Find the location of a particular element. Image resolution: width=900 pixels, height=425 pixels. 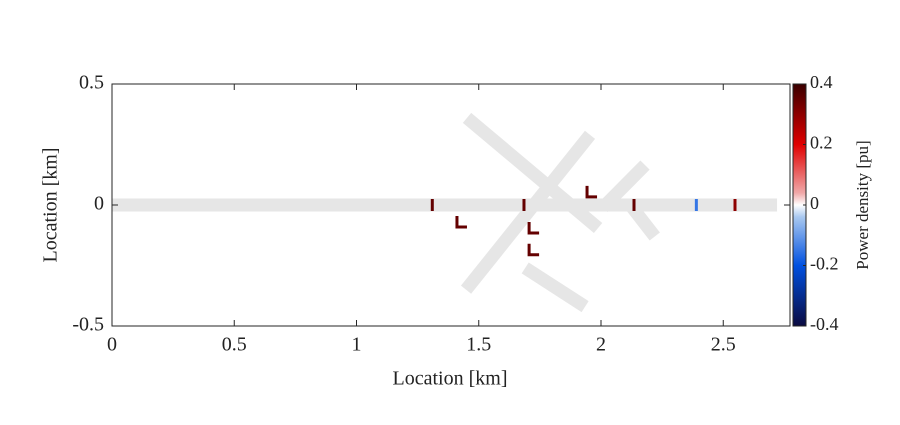

colorbar-tick-label: 0.2 is located at coordinates (821, 143).